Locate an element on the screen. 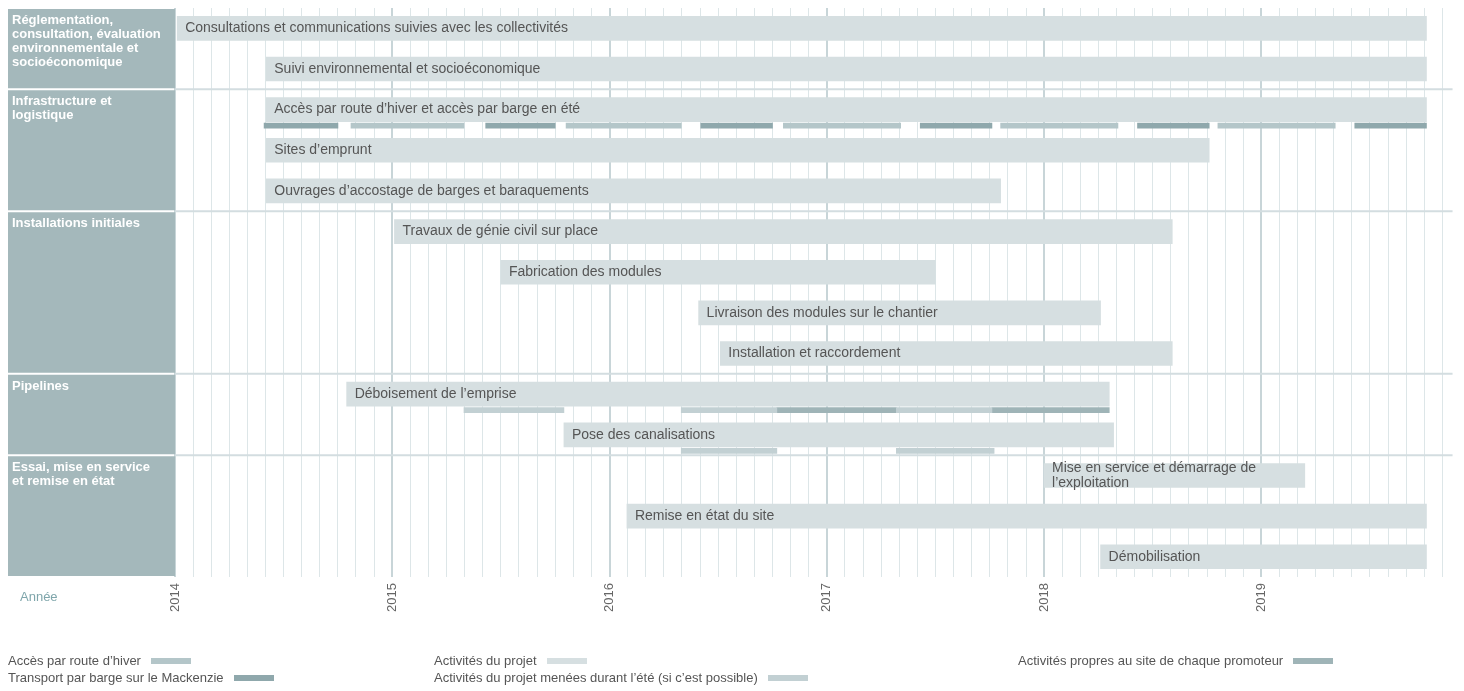  y-tick-label: Fabrication des modules is located at coordinates (585, 271).